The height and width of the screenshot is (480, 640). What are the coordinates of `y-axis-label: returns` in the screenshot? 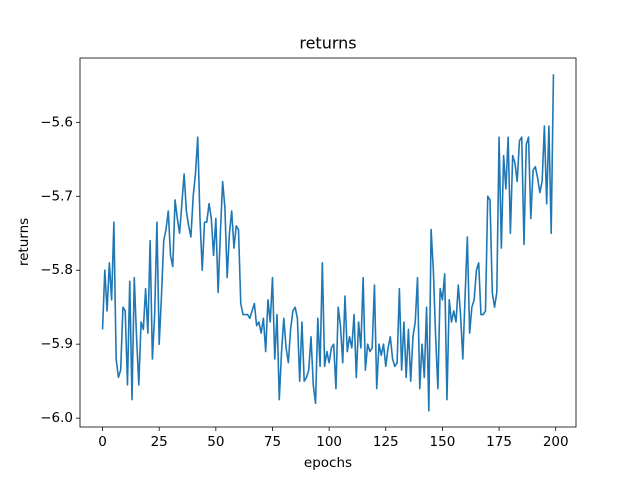 It's located at (24, 242).